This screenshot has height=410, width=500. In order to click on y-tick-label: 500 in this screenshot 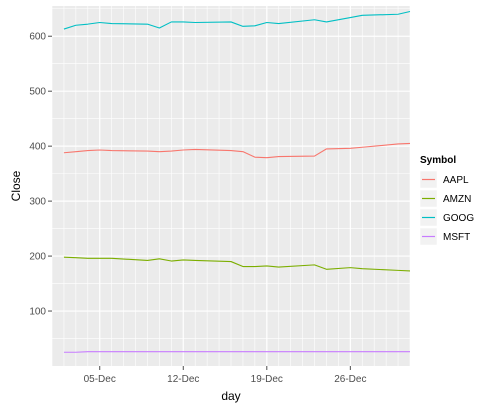, I will do `click(37, 92)`.